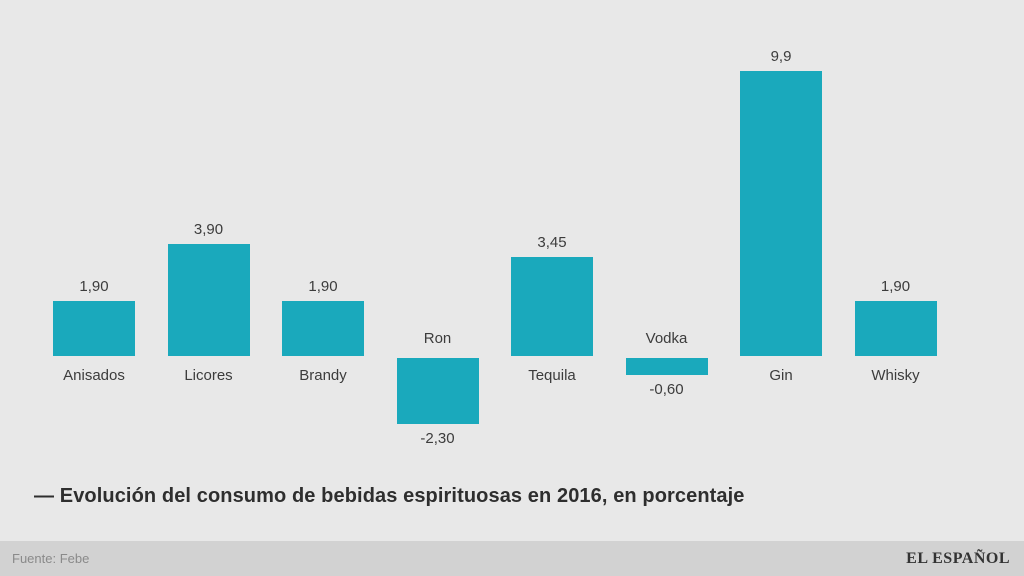 Image resolution: width=1024 pixels, height=576 pixels. What do you see at coordinates (666, 390) in the screenshot?
I see `value-label-vodka: -0,60` at bounding box center [666, 390].